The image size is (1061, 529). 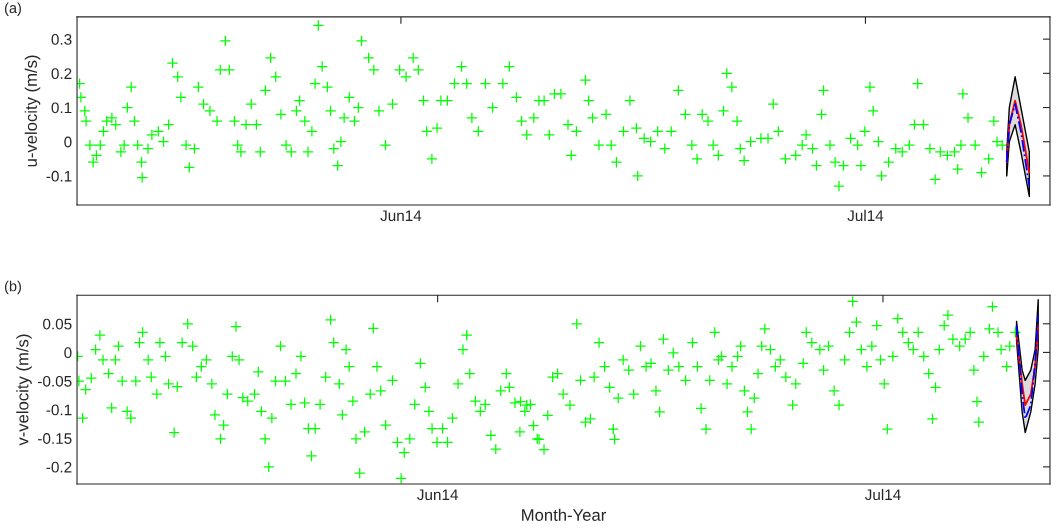 What do you see at coordinates (61, 39) in the screenshot?
I see `y-tick-label: 0.3` at bounding box center [61, 39].